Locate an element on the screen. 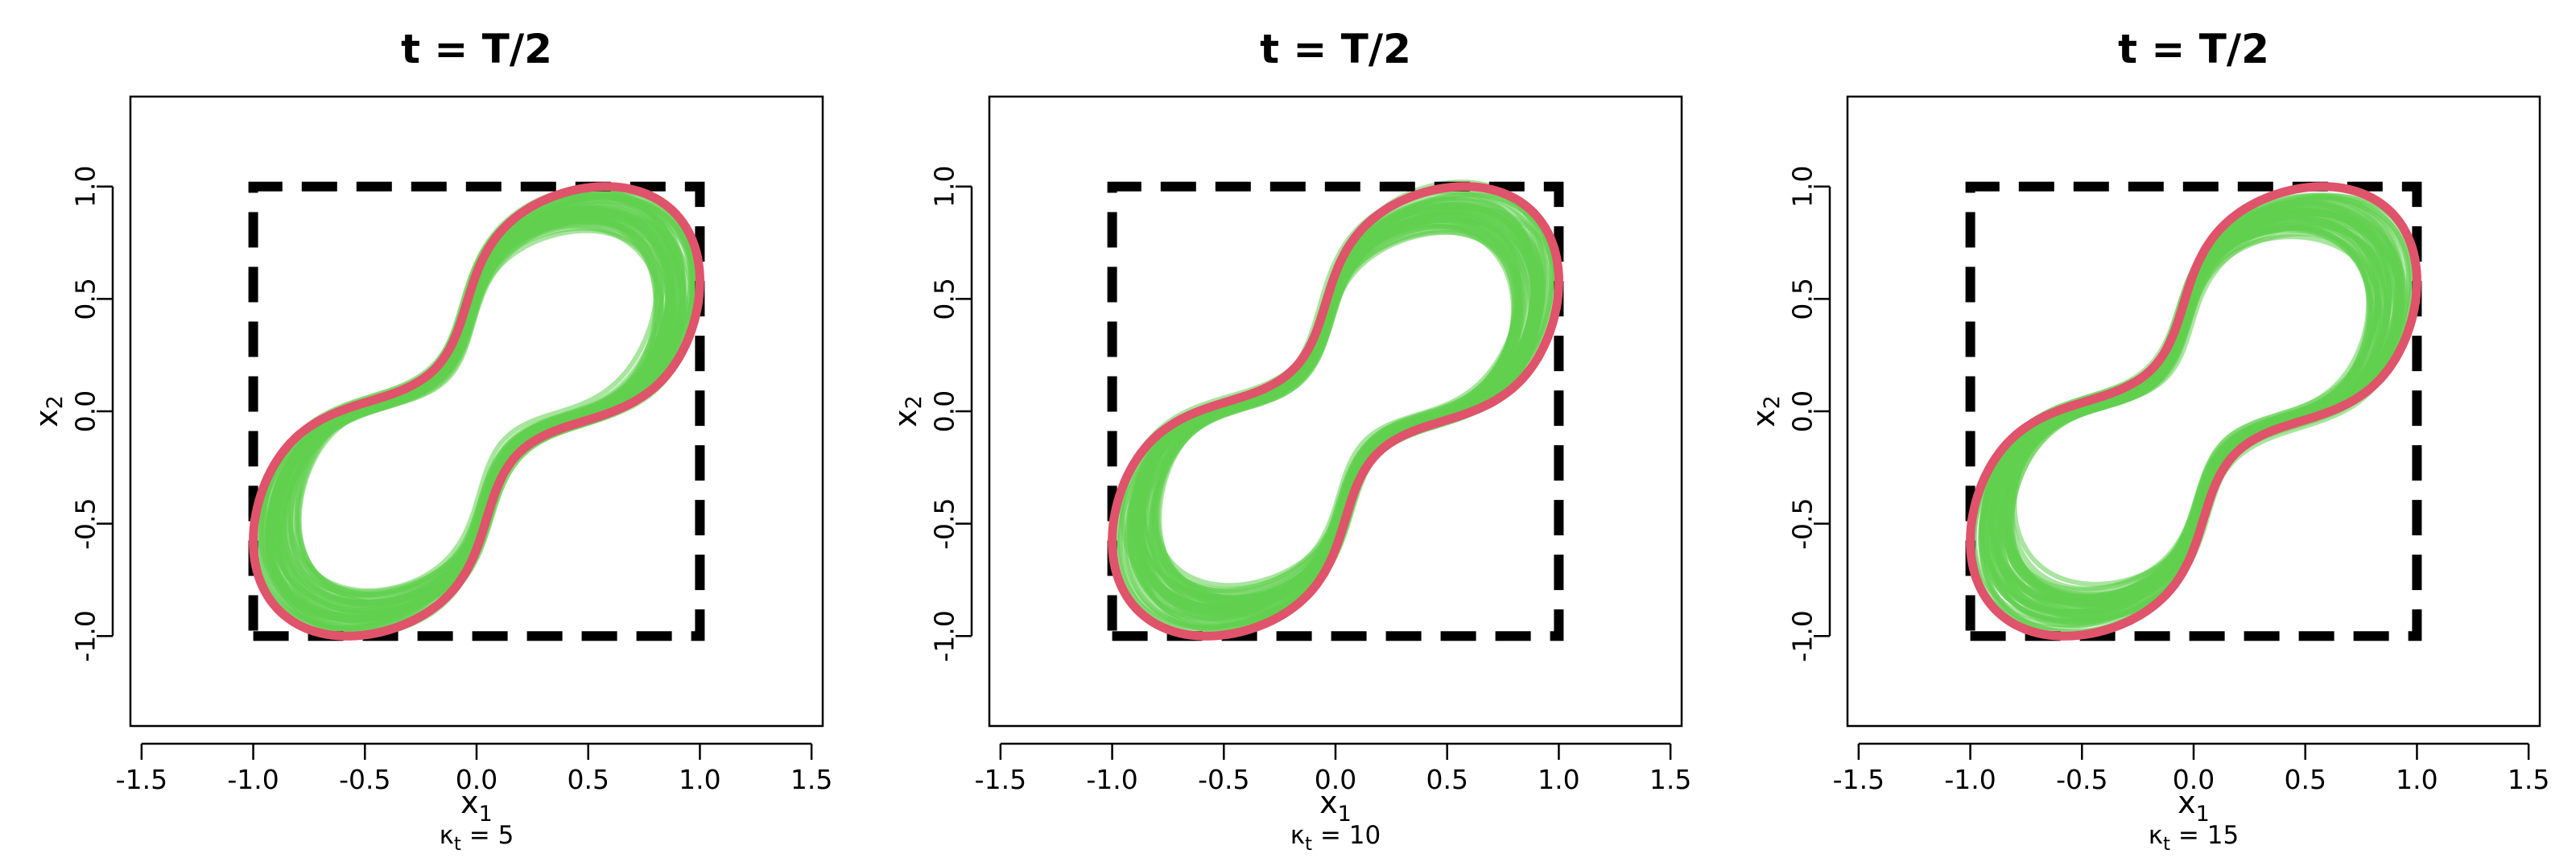 The image size is (2576, 858). kappa-caption: κt = 5 is located at coordinates (477, 838).